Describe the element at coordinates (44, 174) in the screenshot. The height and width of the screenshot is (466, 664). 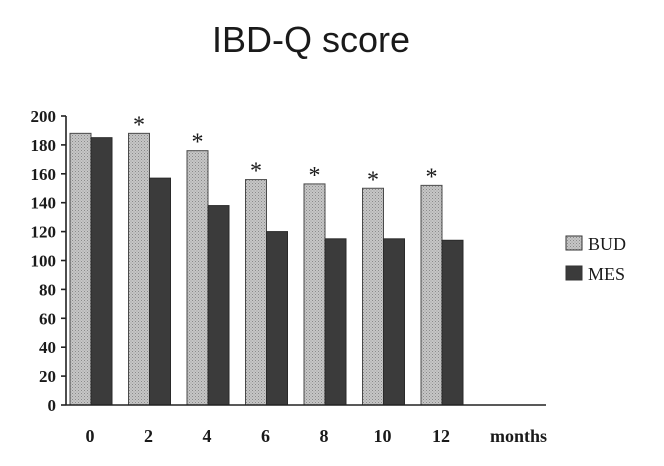
I see `y-tick-label: 160` at that location.